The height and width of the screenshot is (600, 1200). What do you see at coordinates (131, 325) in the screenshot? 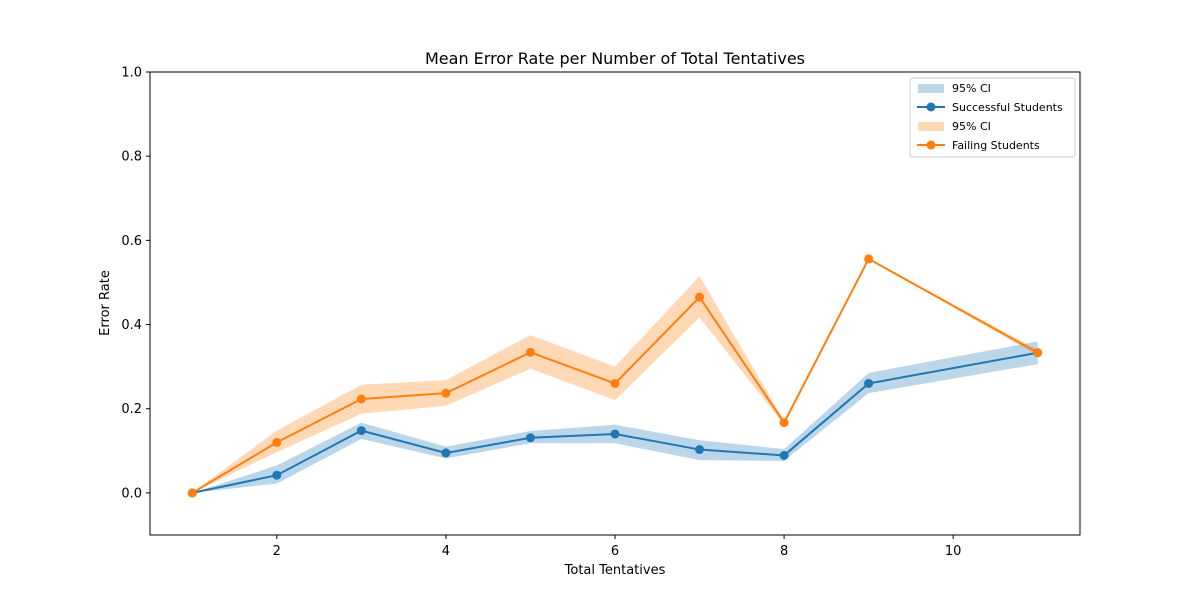
I see `y-tick-label: 0.4` at bounding box center [131, 325].